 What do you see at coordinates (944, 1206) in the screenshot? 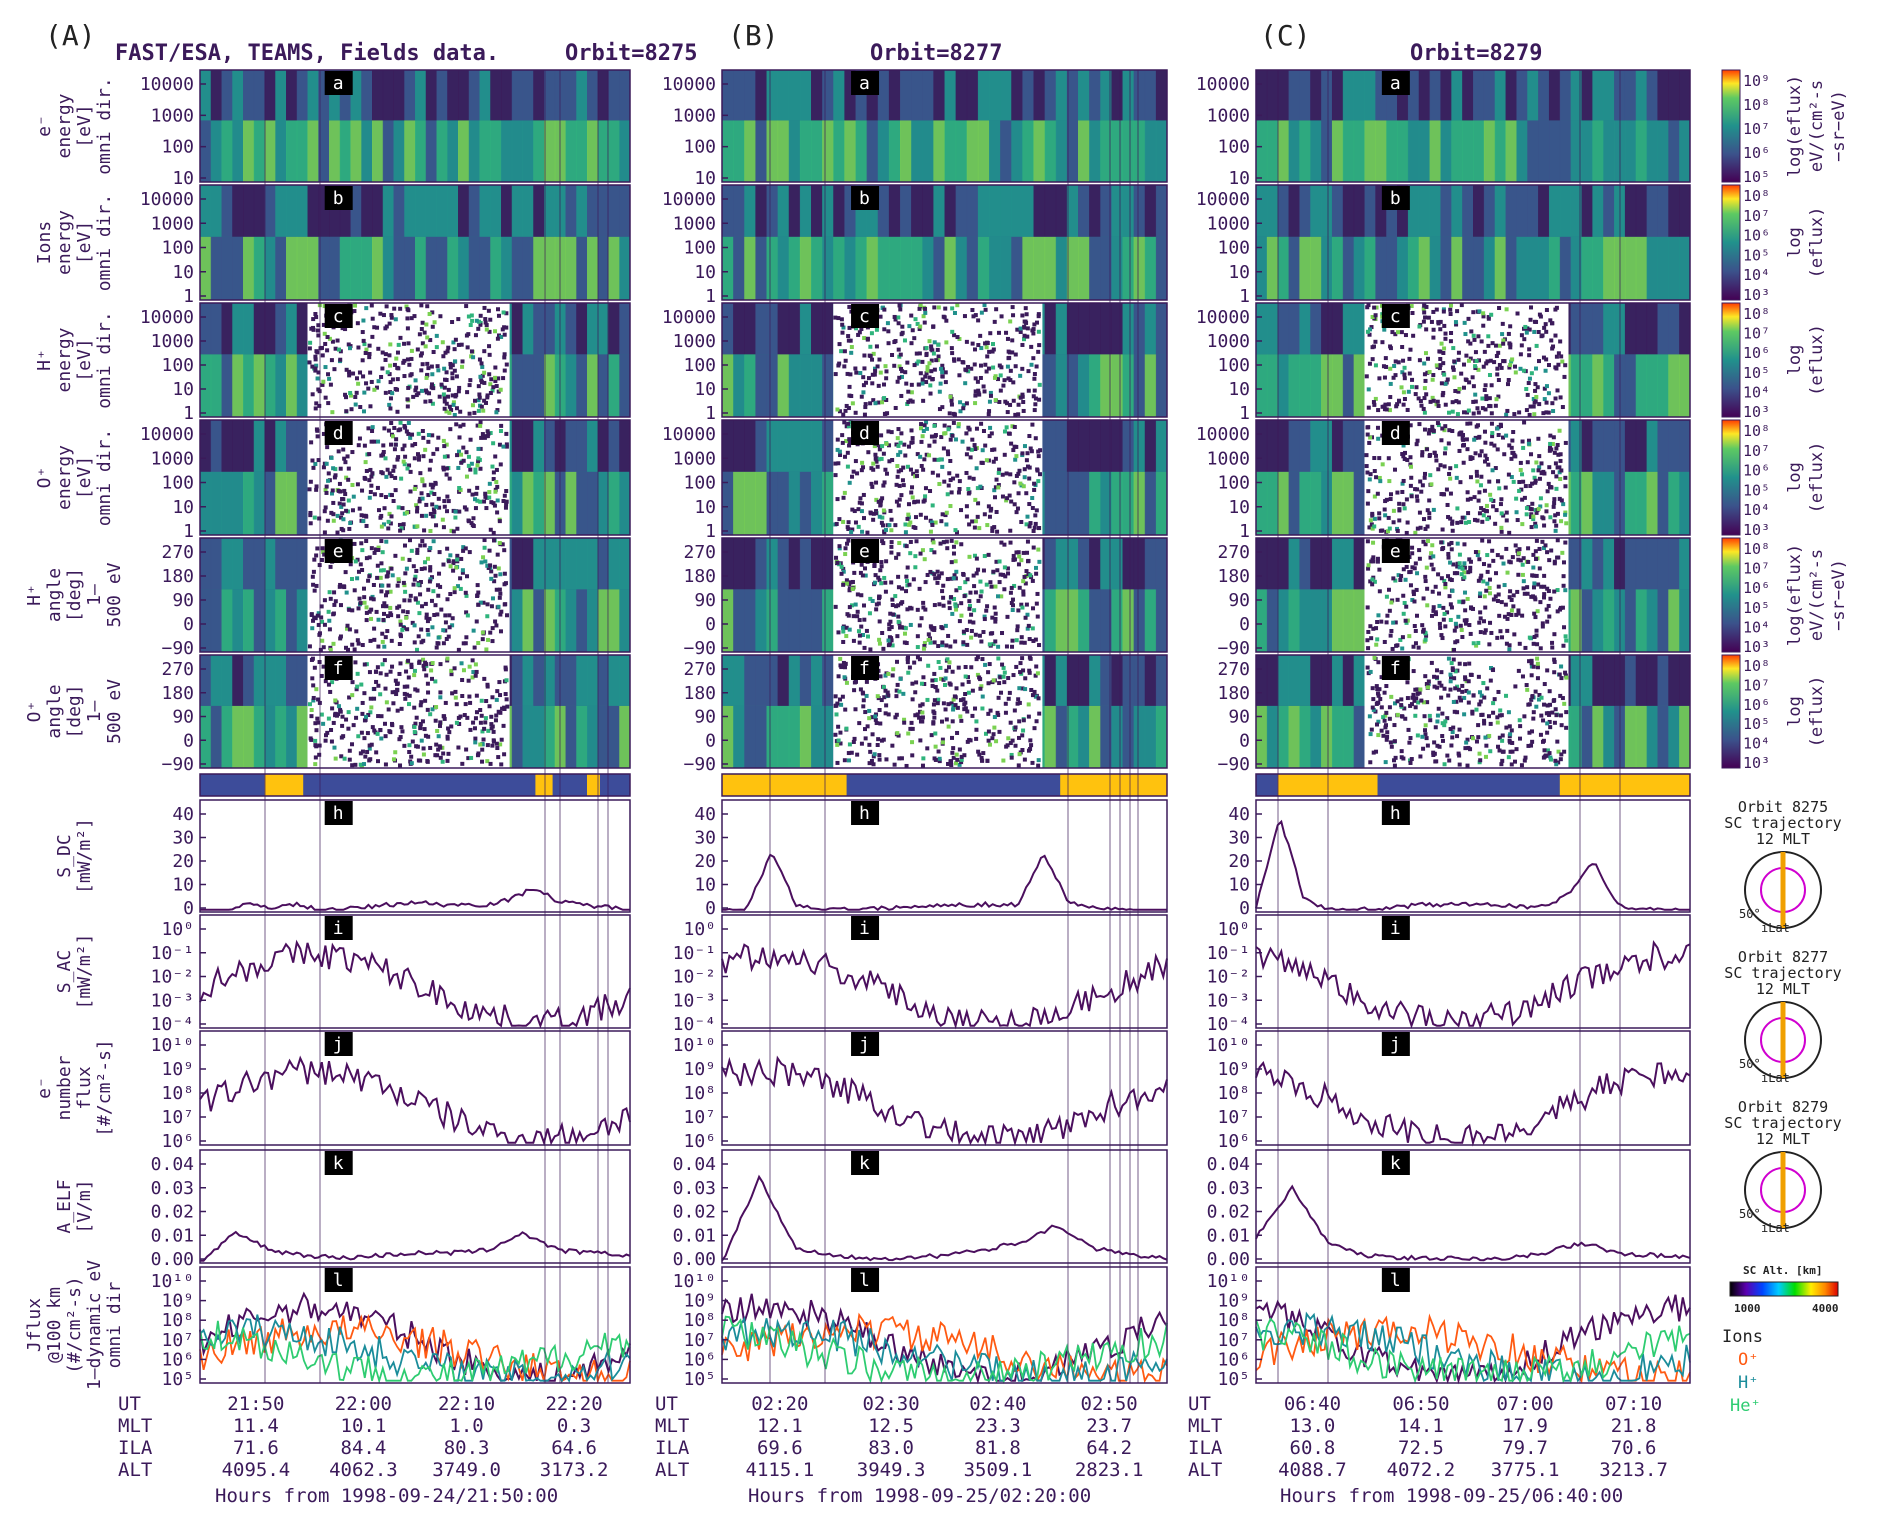
I see `panel-k-col1-bg` at bounding box center [944, 1206].